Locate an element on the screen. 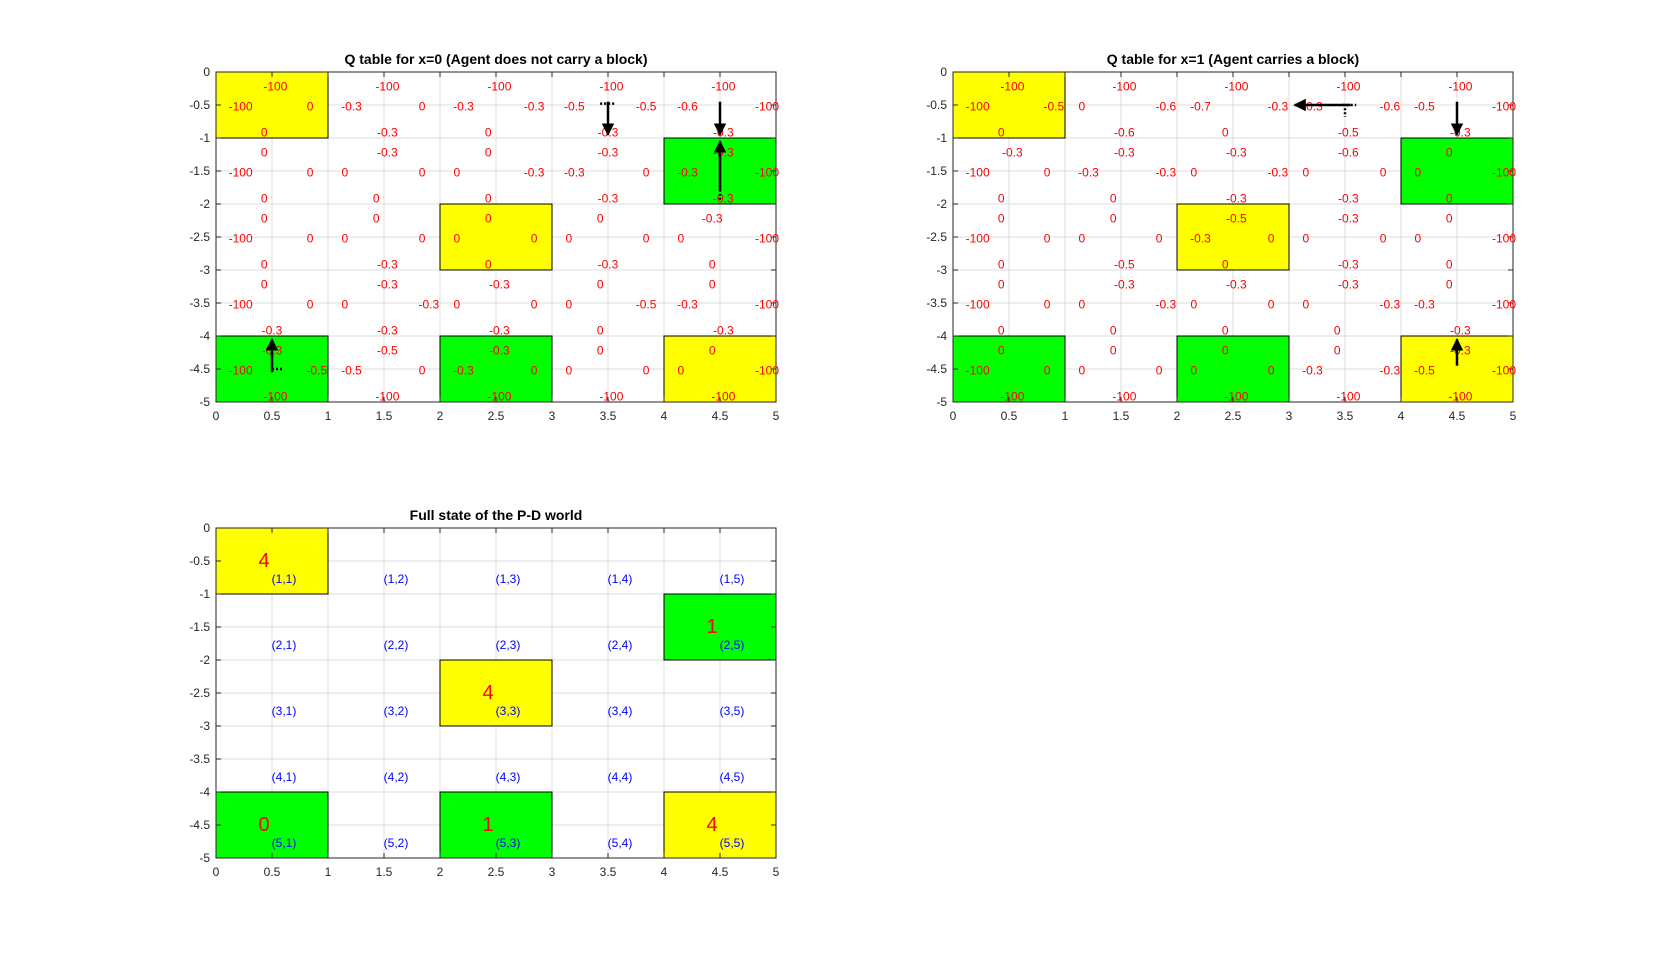 Image resolution: width=1664 pixels, height=958 pixels. cell-coordinate-label: (4,3) is located at coordinates (508, 777).